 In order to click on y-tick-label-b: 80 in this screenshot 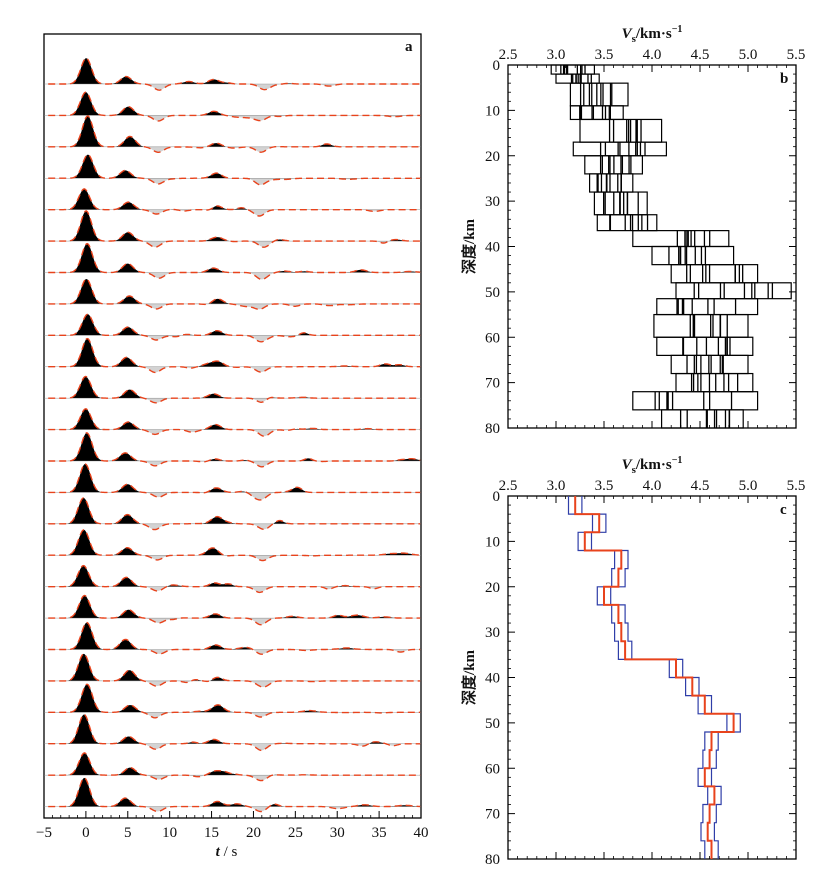, I will do `click(492, 429)`.